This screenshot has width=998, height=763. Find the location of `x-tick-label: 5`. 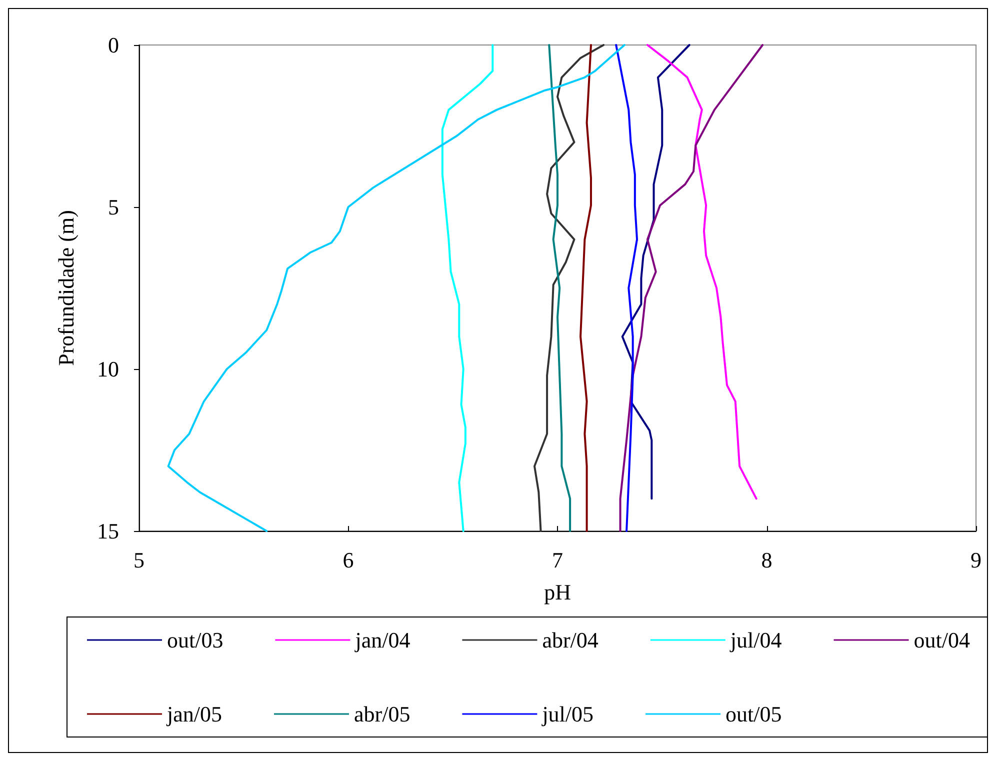

x-tick-label: 5 is located at coordinates (139, 560).